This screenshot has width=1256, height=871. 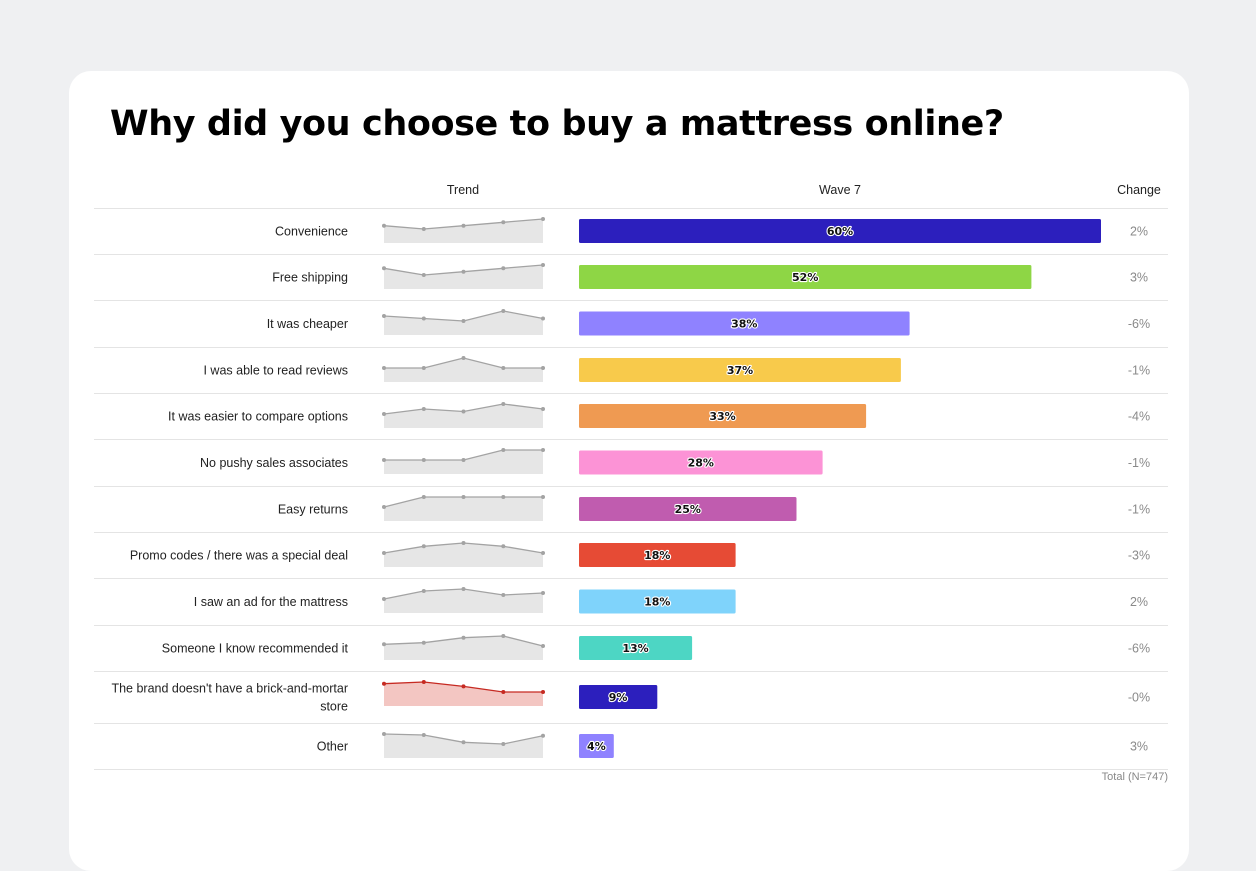 I want to click on wave-column-header: Wave 7, so click(x=840, y=190).